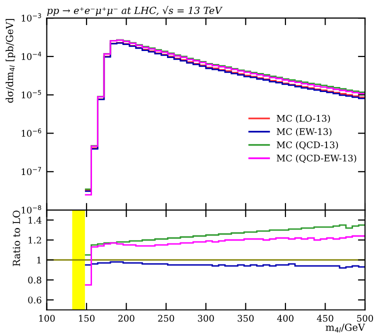  What do you see at coordinates (35, 220) in the screenshot?
I see `y-tick-label: 1.4` at bounding box center [35, 220].